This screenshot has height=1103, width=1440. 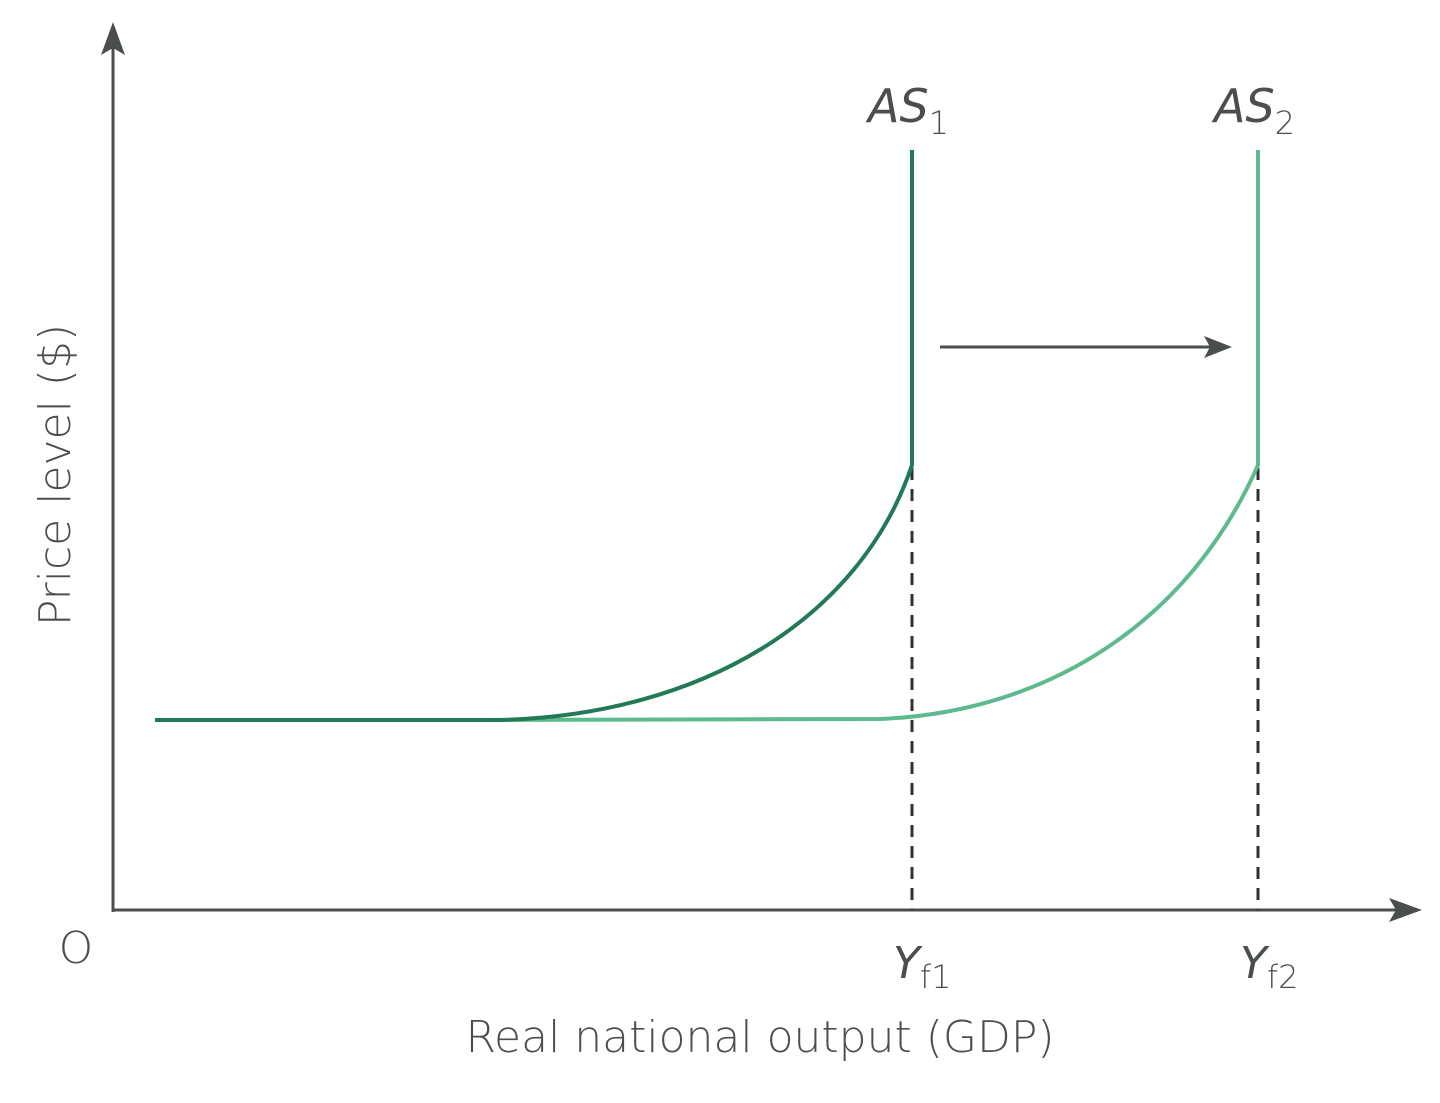 I want to click on as1-label: AS1, so click(x=907, y=110).